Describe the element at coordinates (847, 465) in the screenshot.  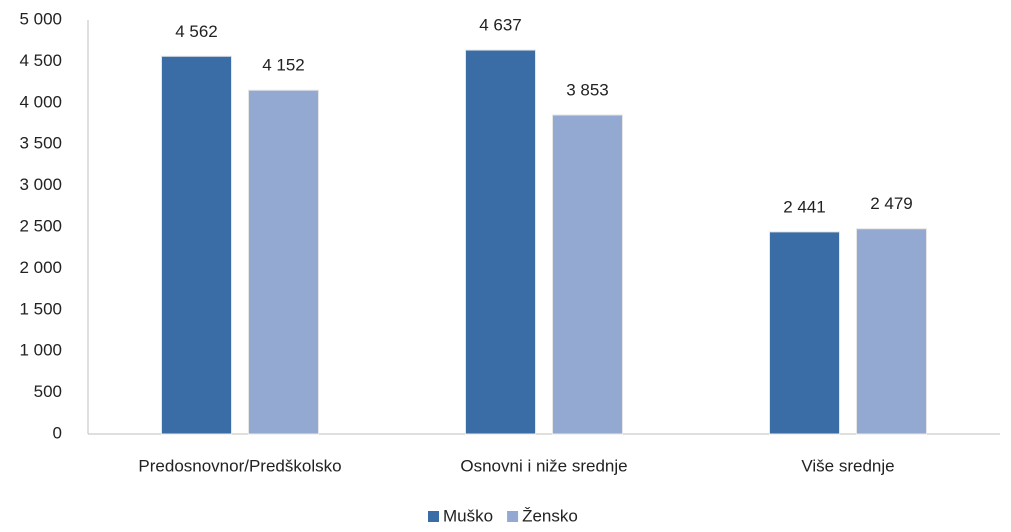
I see `x-tick-label: Više srednje` at that location.